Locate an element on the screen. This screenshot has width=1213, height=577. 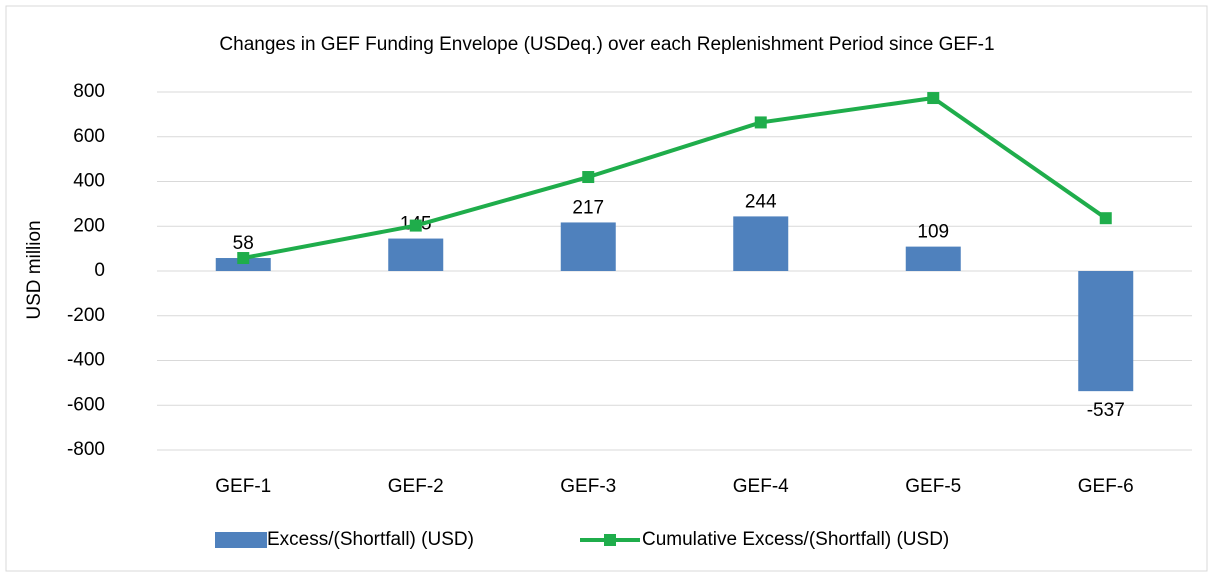
y-tick-label: -400 is located at coordinates (86, 360).